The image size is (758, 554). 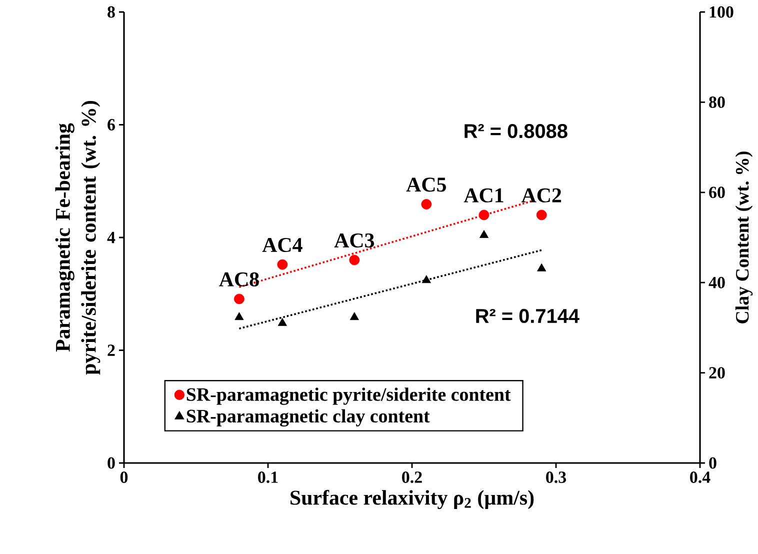 I want to click on y2-tick-label: 60, so click(x=717, y=192).